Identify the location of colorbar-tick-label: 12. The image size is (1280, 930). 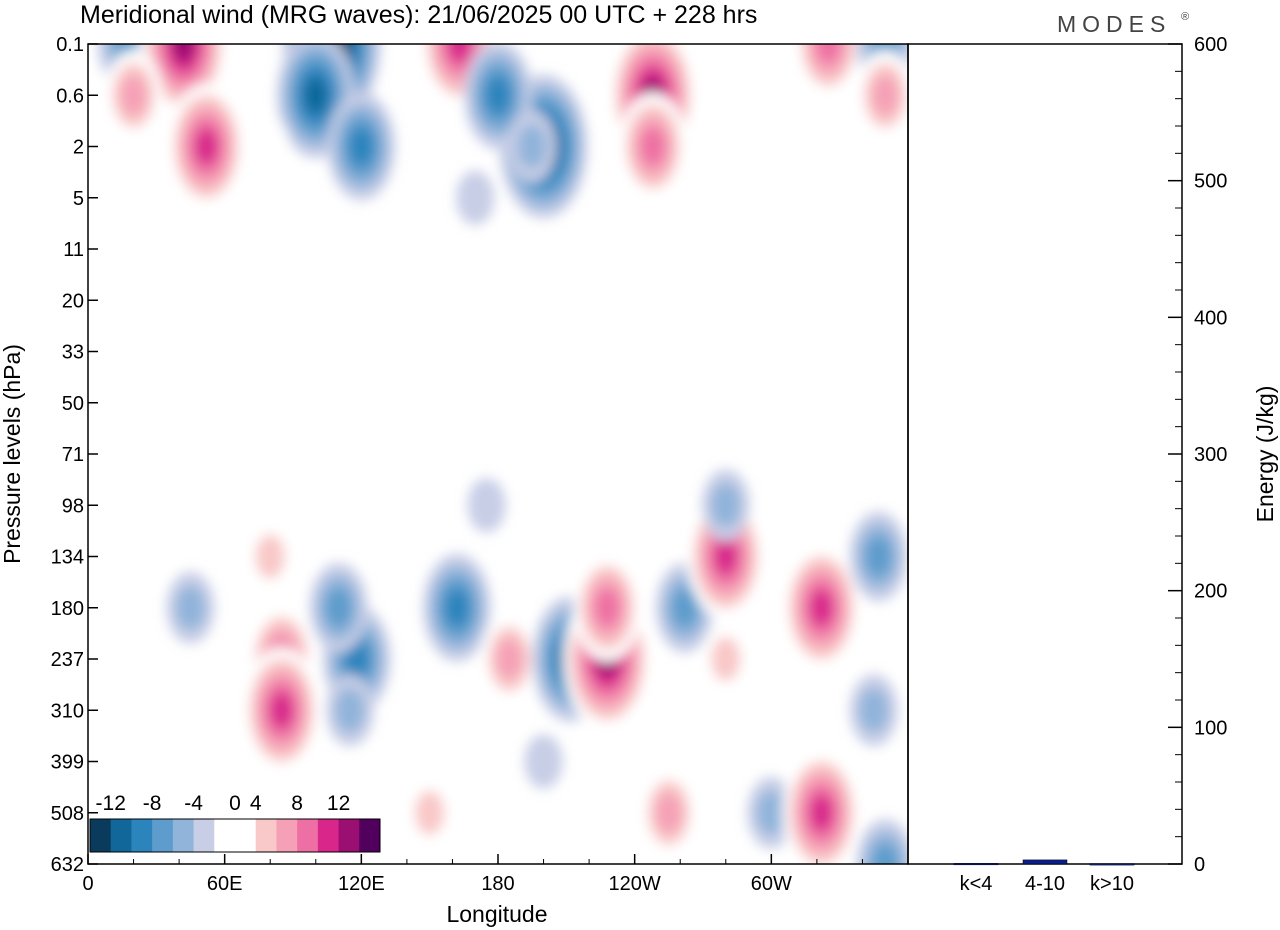
(338, 803).